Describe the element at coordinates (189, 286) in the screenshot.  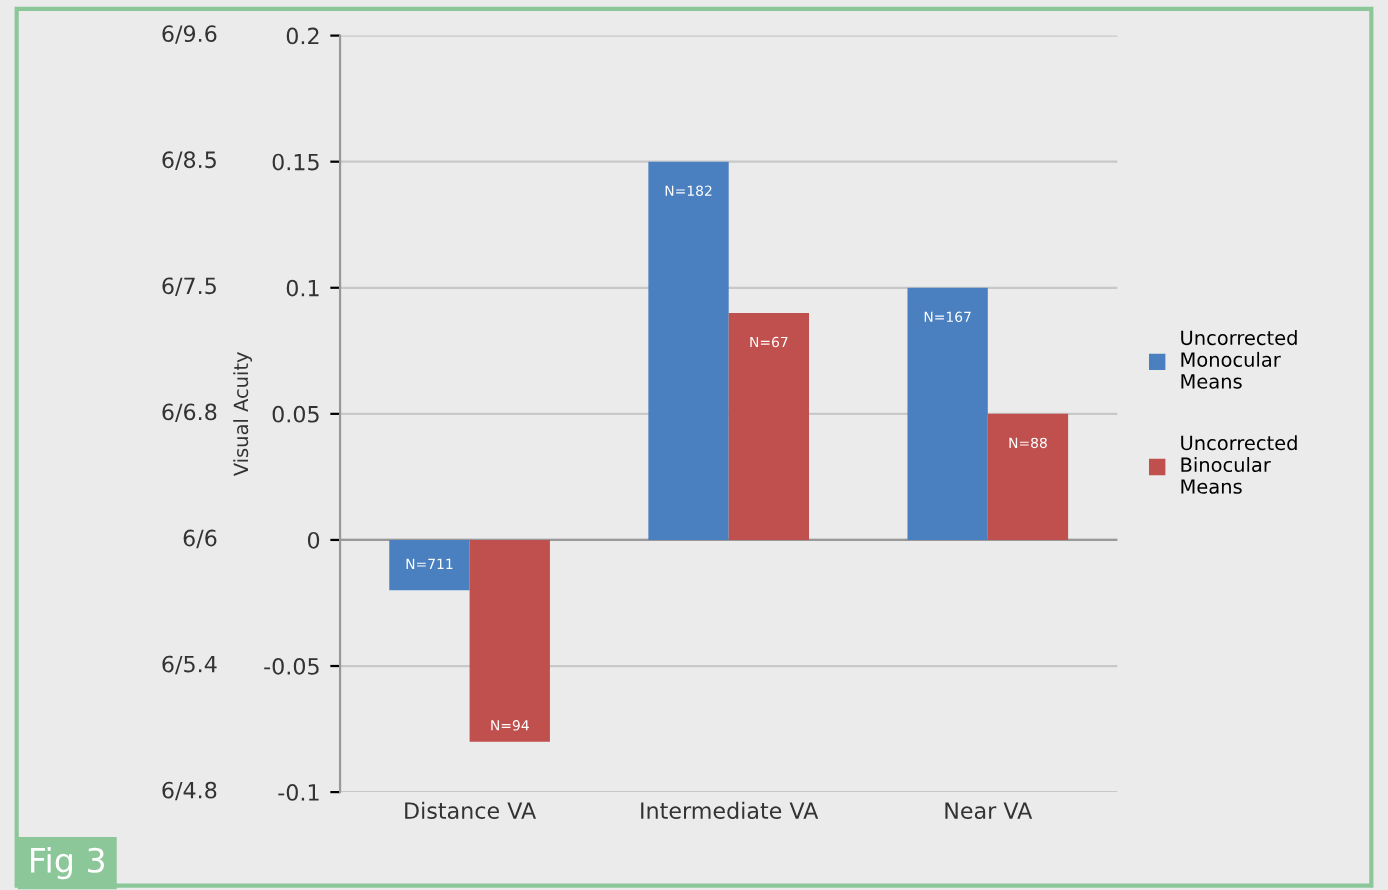
I see `text: 6/7.5` at that location.